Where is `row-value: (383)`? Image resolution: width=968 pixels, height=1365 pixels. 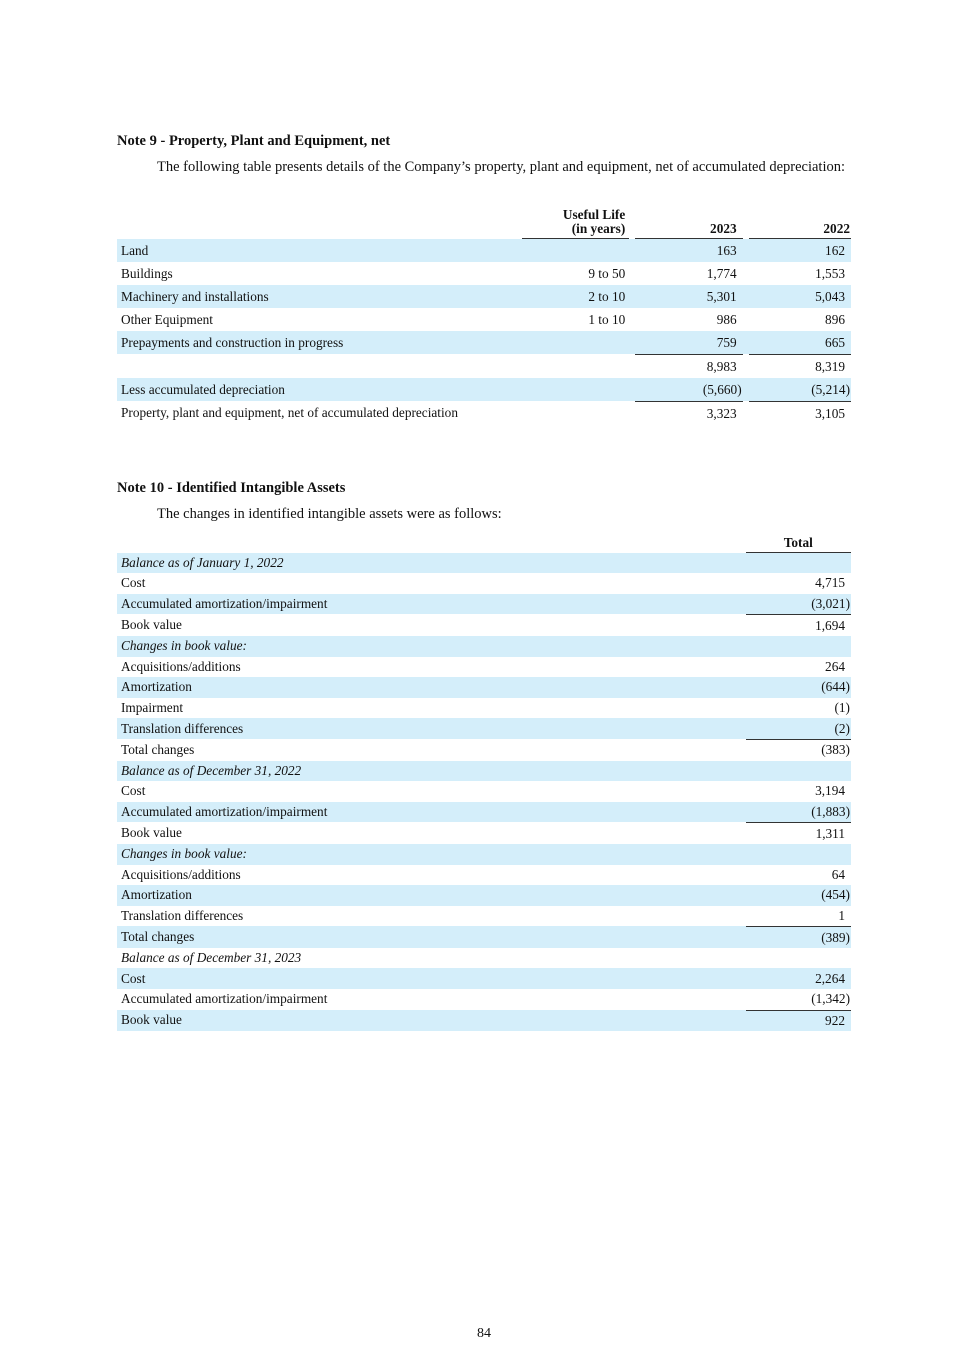 row-value: (383) is located at coordinates (798, 749).